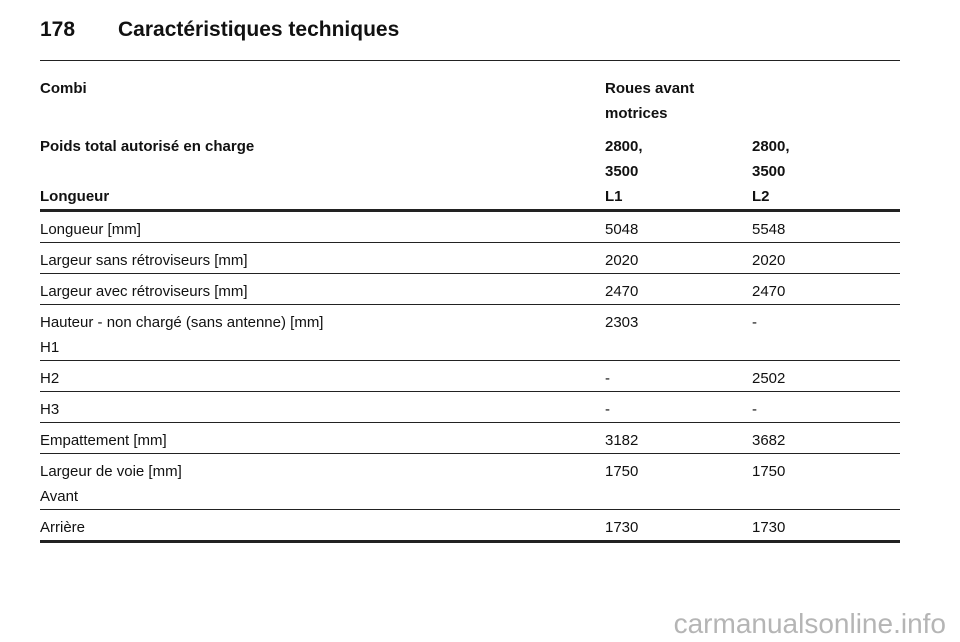  What do you see at coordinates (147, 146) in the screenshot?
I see `cell-text: Poids total autorisé en charge` at bounding box center [147, 146].